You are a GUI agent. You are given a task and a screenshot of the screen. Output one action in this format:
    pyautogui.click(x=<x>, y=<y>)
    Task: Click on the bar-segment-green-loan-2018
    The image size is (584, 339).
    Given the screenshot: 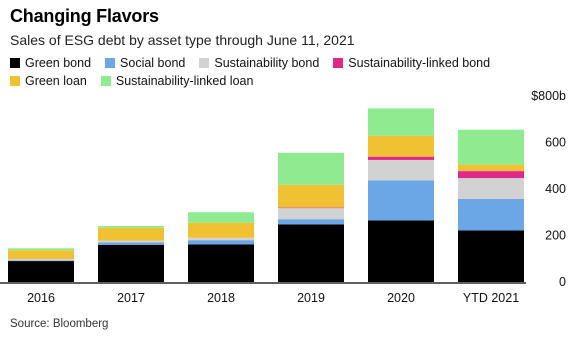 What is the action you would take?
    pyautogui.click(x=221, y=230)
    